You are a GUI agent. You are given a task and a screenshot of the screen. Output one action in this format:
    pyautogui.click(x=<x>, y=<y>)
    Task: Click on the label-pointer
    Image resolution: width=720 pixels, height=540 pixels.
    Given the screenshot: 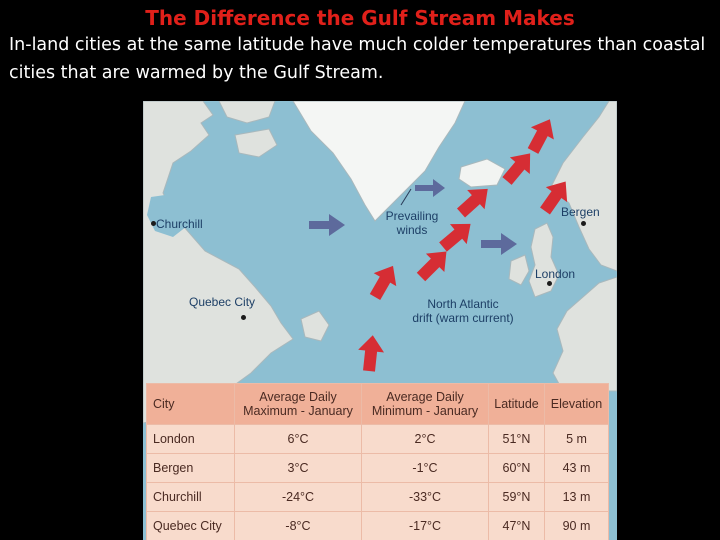 What is the action you would take?
    pyautogui.click(x=406, y=197)
    